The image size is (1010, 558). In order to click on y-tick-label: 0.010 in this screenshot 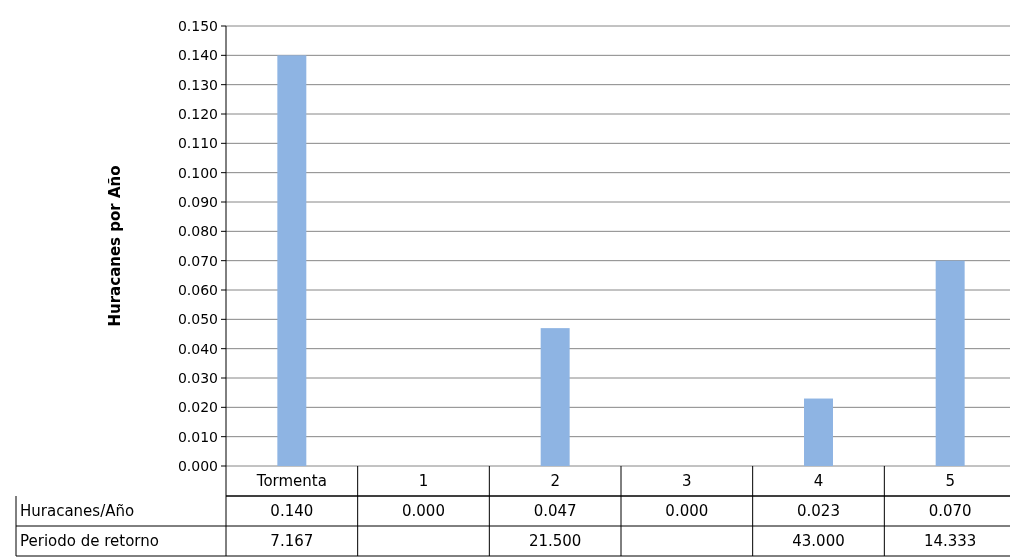, I will do `click(197, 436)`.